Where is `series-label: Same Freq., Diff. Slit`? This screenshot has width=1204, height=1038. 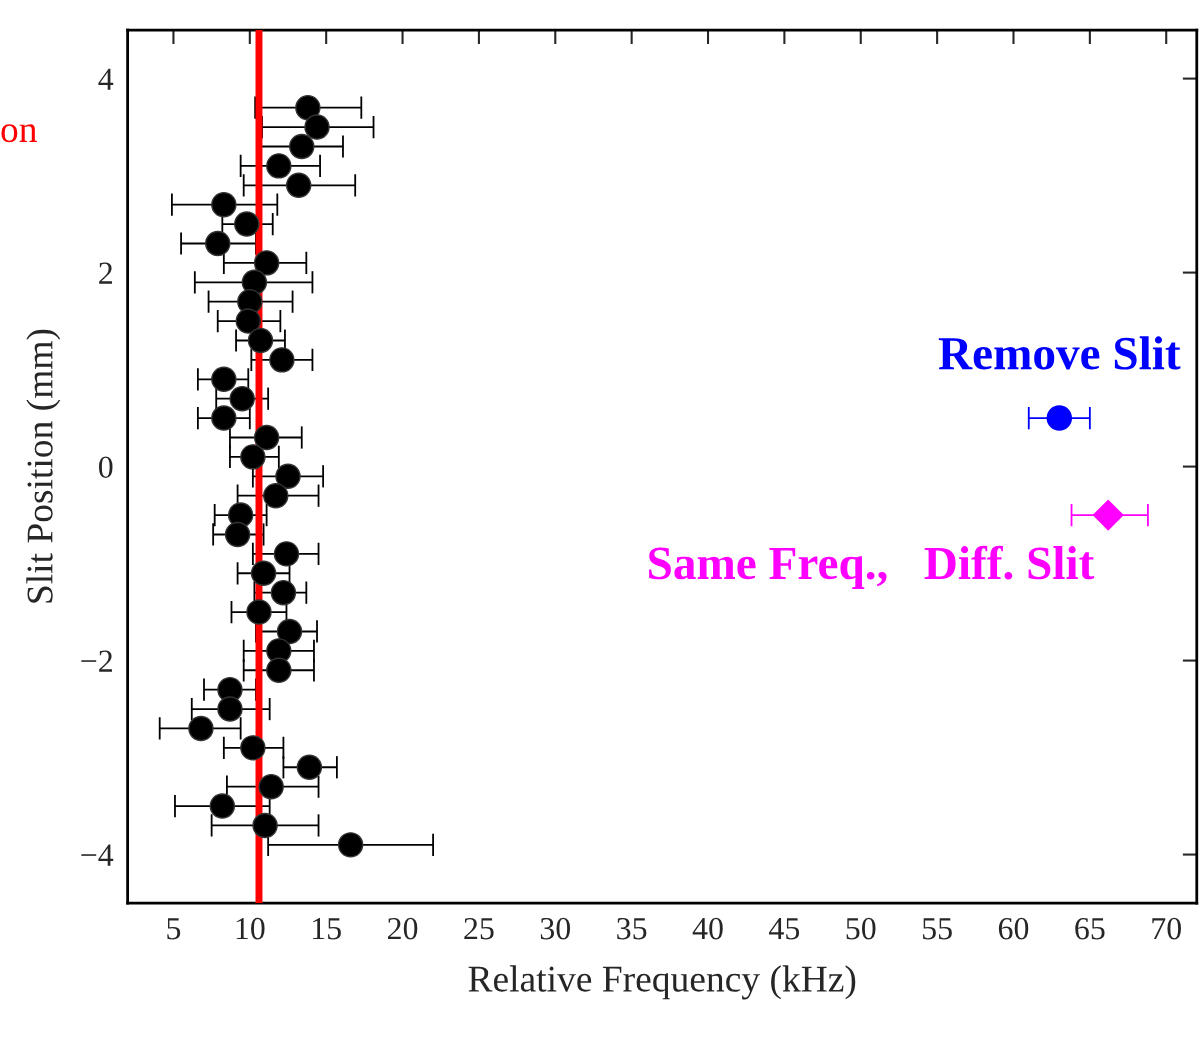
series-label: Same Freq., Diff. Slit is located at coordinates (872, 567).